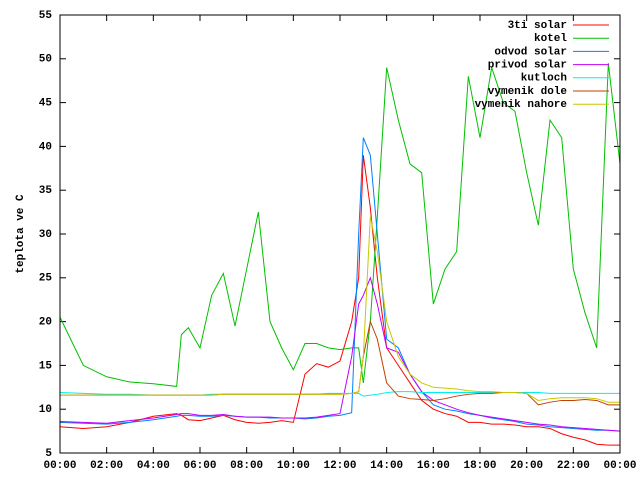 The width and height of the screenshot is (640, 480). What do you see at coordinates (339, 466) in the screenshot?
I see `x-tick-label: 12:00` at bounding box center [339, 466].